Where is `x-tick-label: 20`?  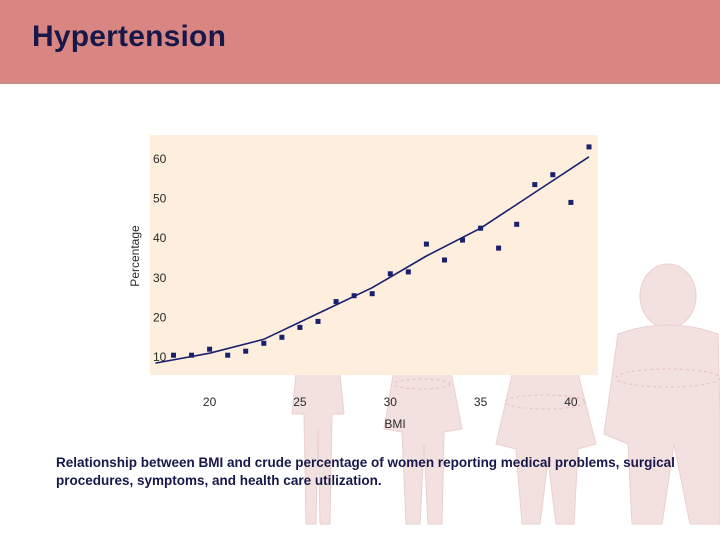 x-tick-label: 20 is located at coordinates (210, 402).